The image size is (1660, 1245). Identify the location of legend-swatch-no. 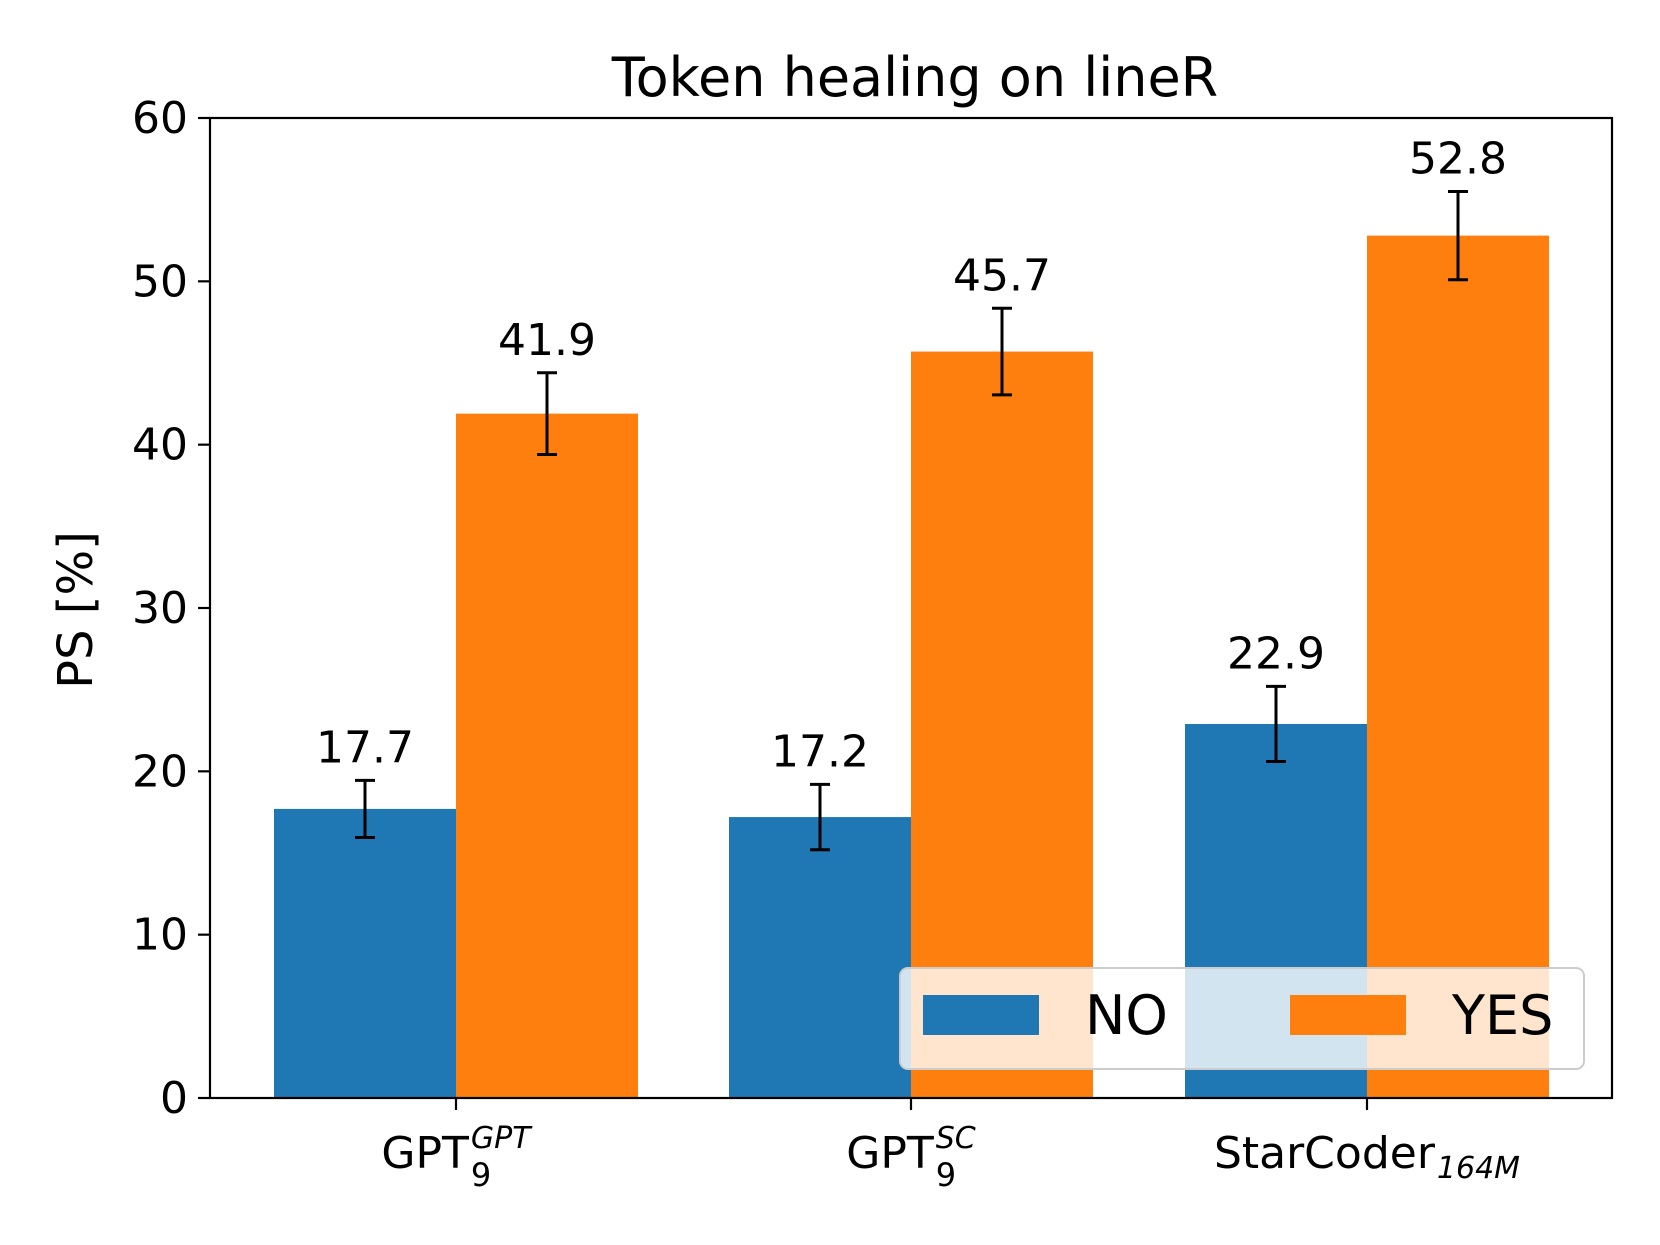
(981, 1015).